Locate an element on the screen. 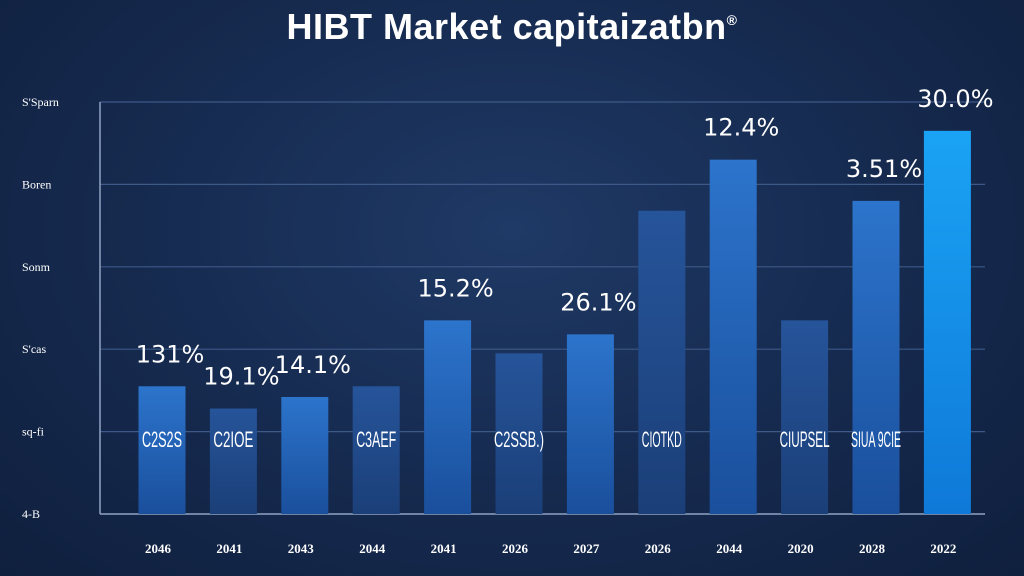 The width and height of the screenshot is (1024, 576). x-tick-label: 2022 is located at coordinates (943, 548).